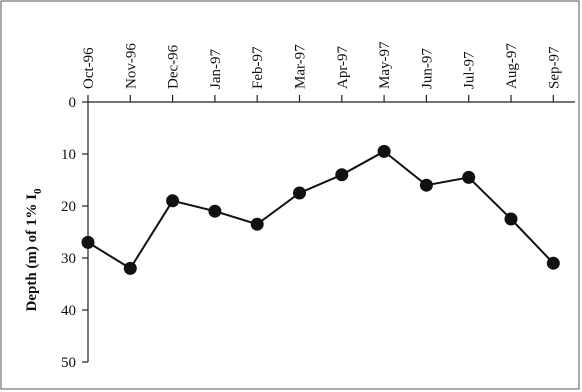  Describe the element at coordinates (38, 191) in the screenshot. I see `y-axis-label-subscript: 0` at that location.